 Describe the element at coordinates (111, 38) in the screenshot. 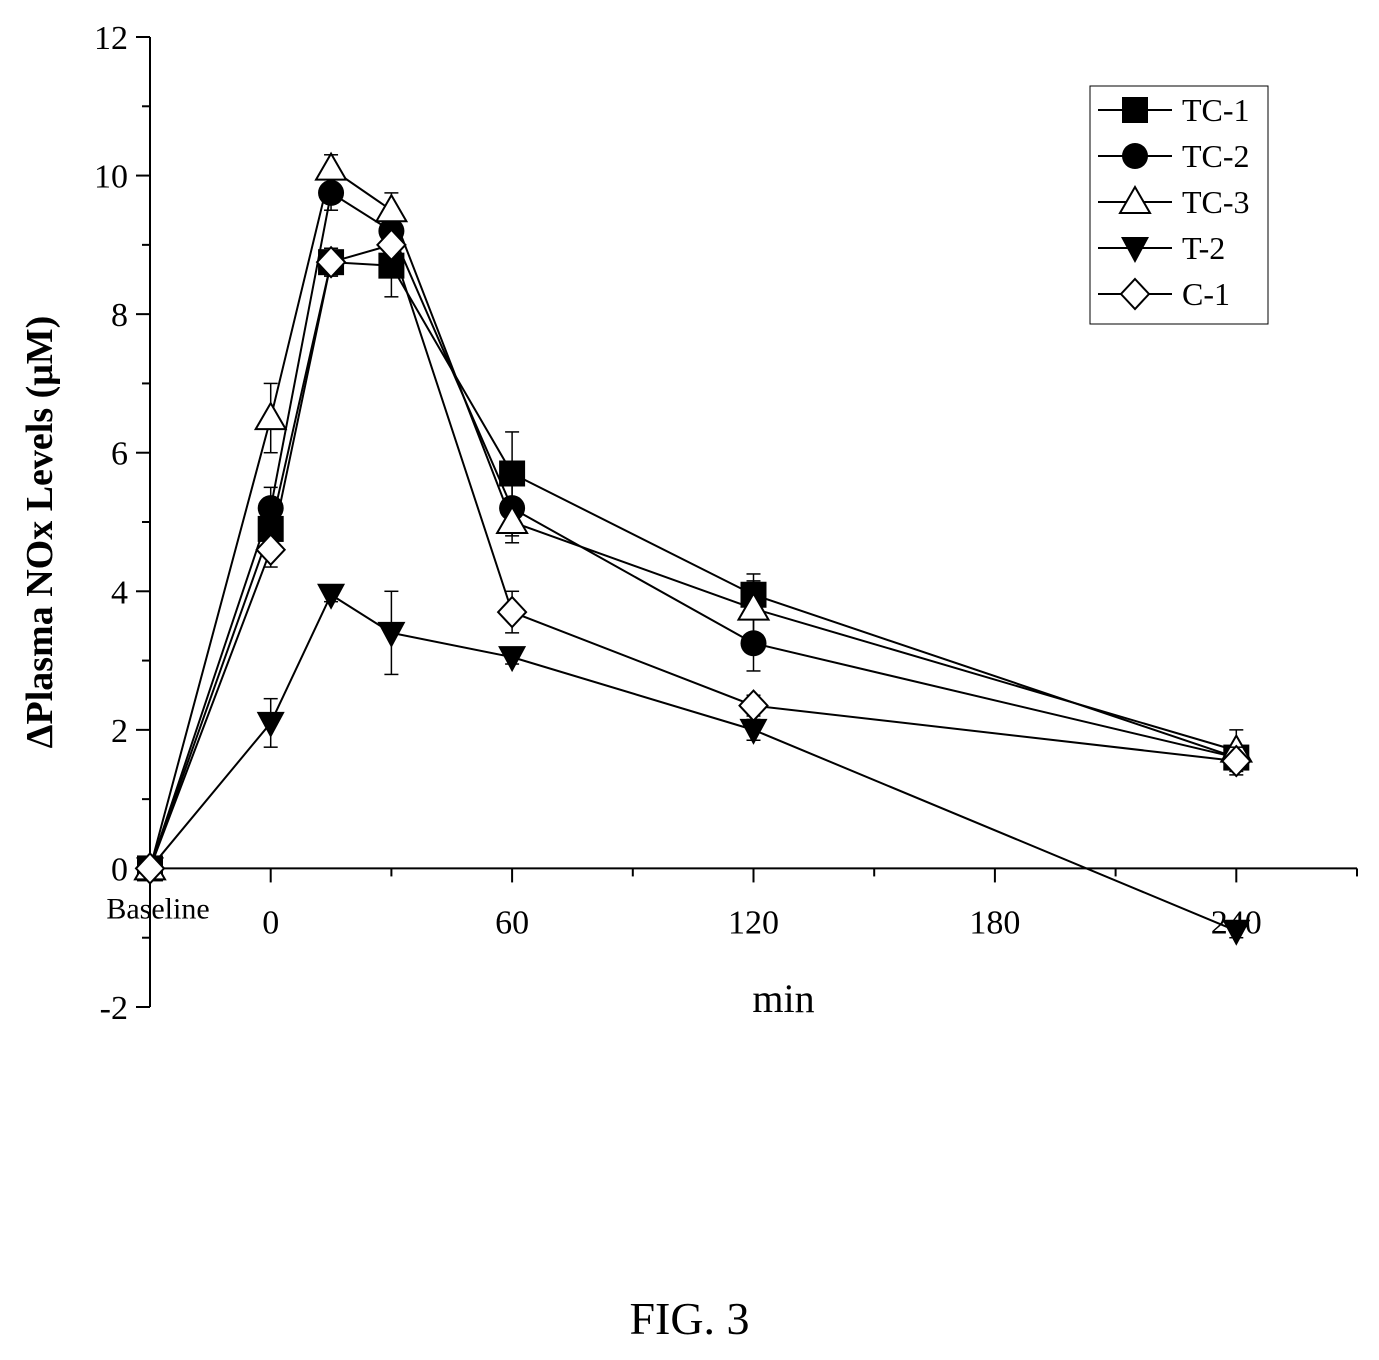

I see `y-tick-label: 12` at that location.